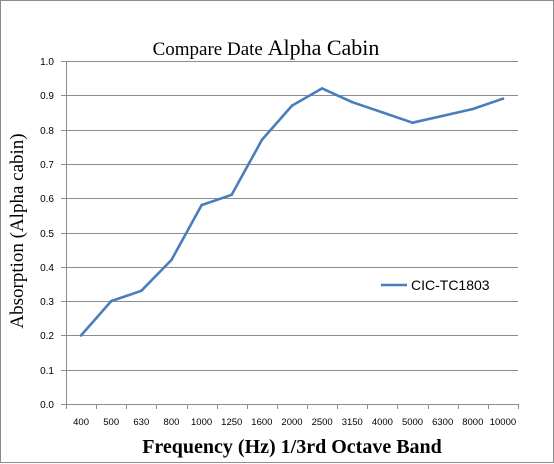  Describe the element at coordinates (47, 302) in the screenshot. I see `y-tick-label: 0.3` at that location.